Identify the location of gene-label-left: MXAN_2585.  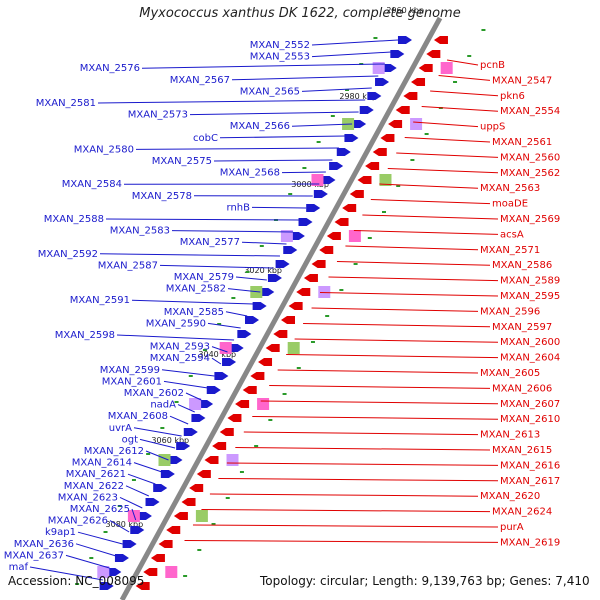
(194, 312).